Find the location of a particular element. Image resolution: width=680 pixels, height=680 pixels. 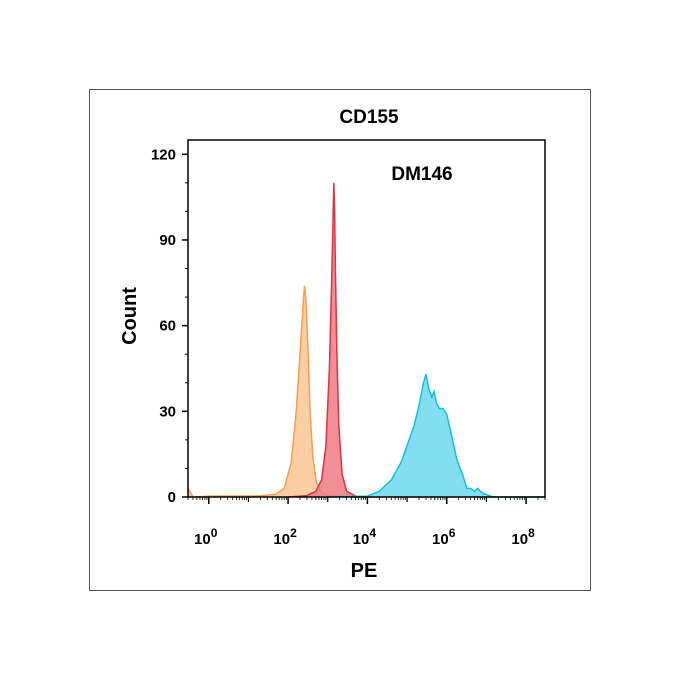

series-3-fill is located at coordinates (436, 435).